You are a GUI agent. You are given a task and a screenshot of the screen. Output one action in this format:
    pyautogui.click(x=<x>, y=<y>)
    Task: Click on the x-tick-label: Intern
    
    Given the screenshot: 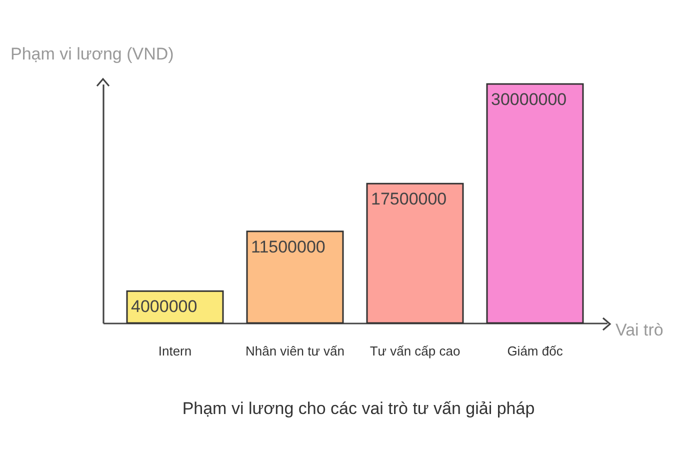 What is the action you would take?
    pyautogui.click(x=175, y=351)
    